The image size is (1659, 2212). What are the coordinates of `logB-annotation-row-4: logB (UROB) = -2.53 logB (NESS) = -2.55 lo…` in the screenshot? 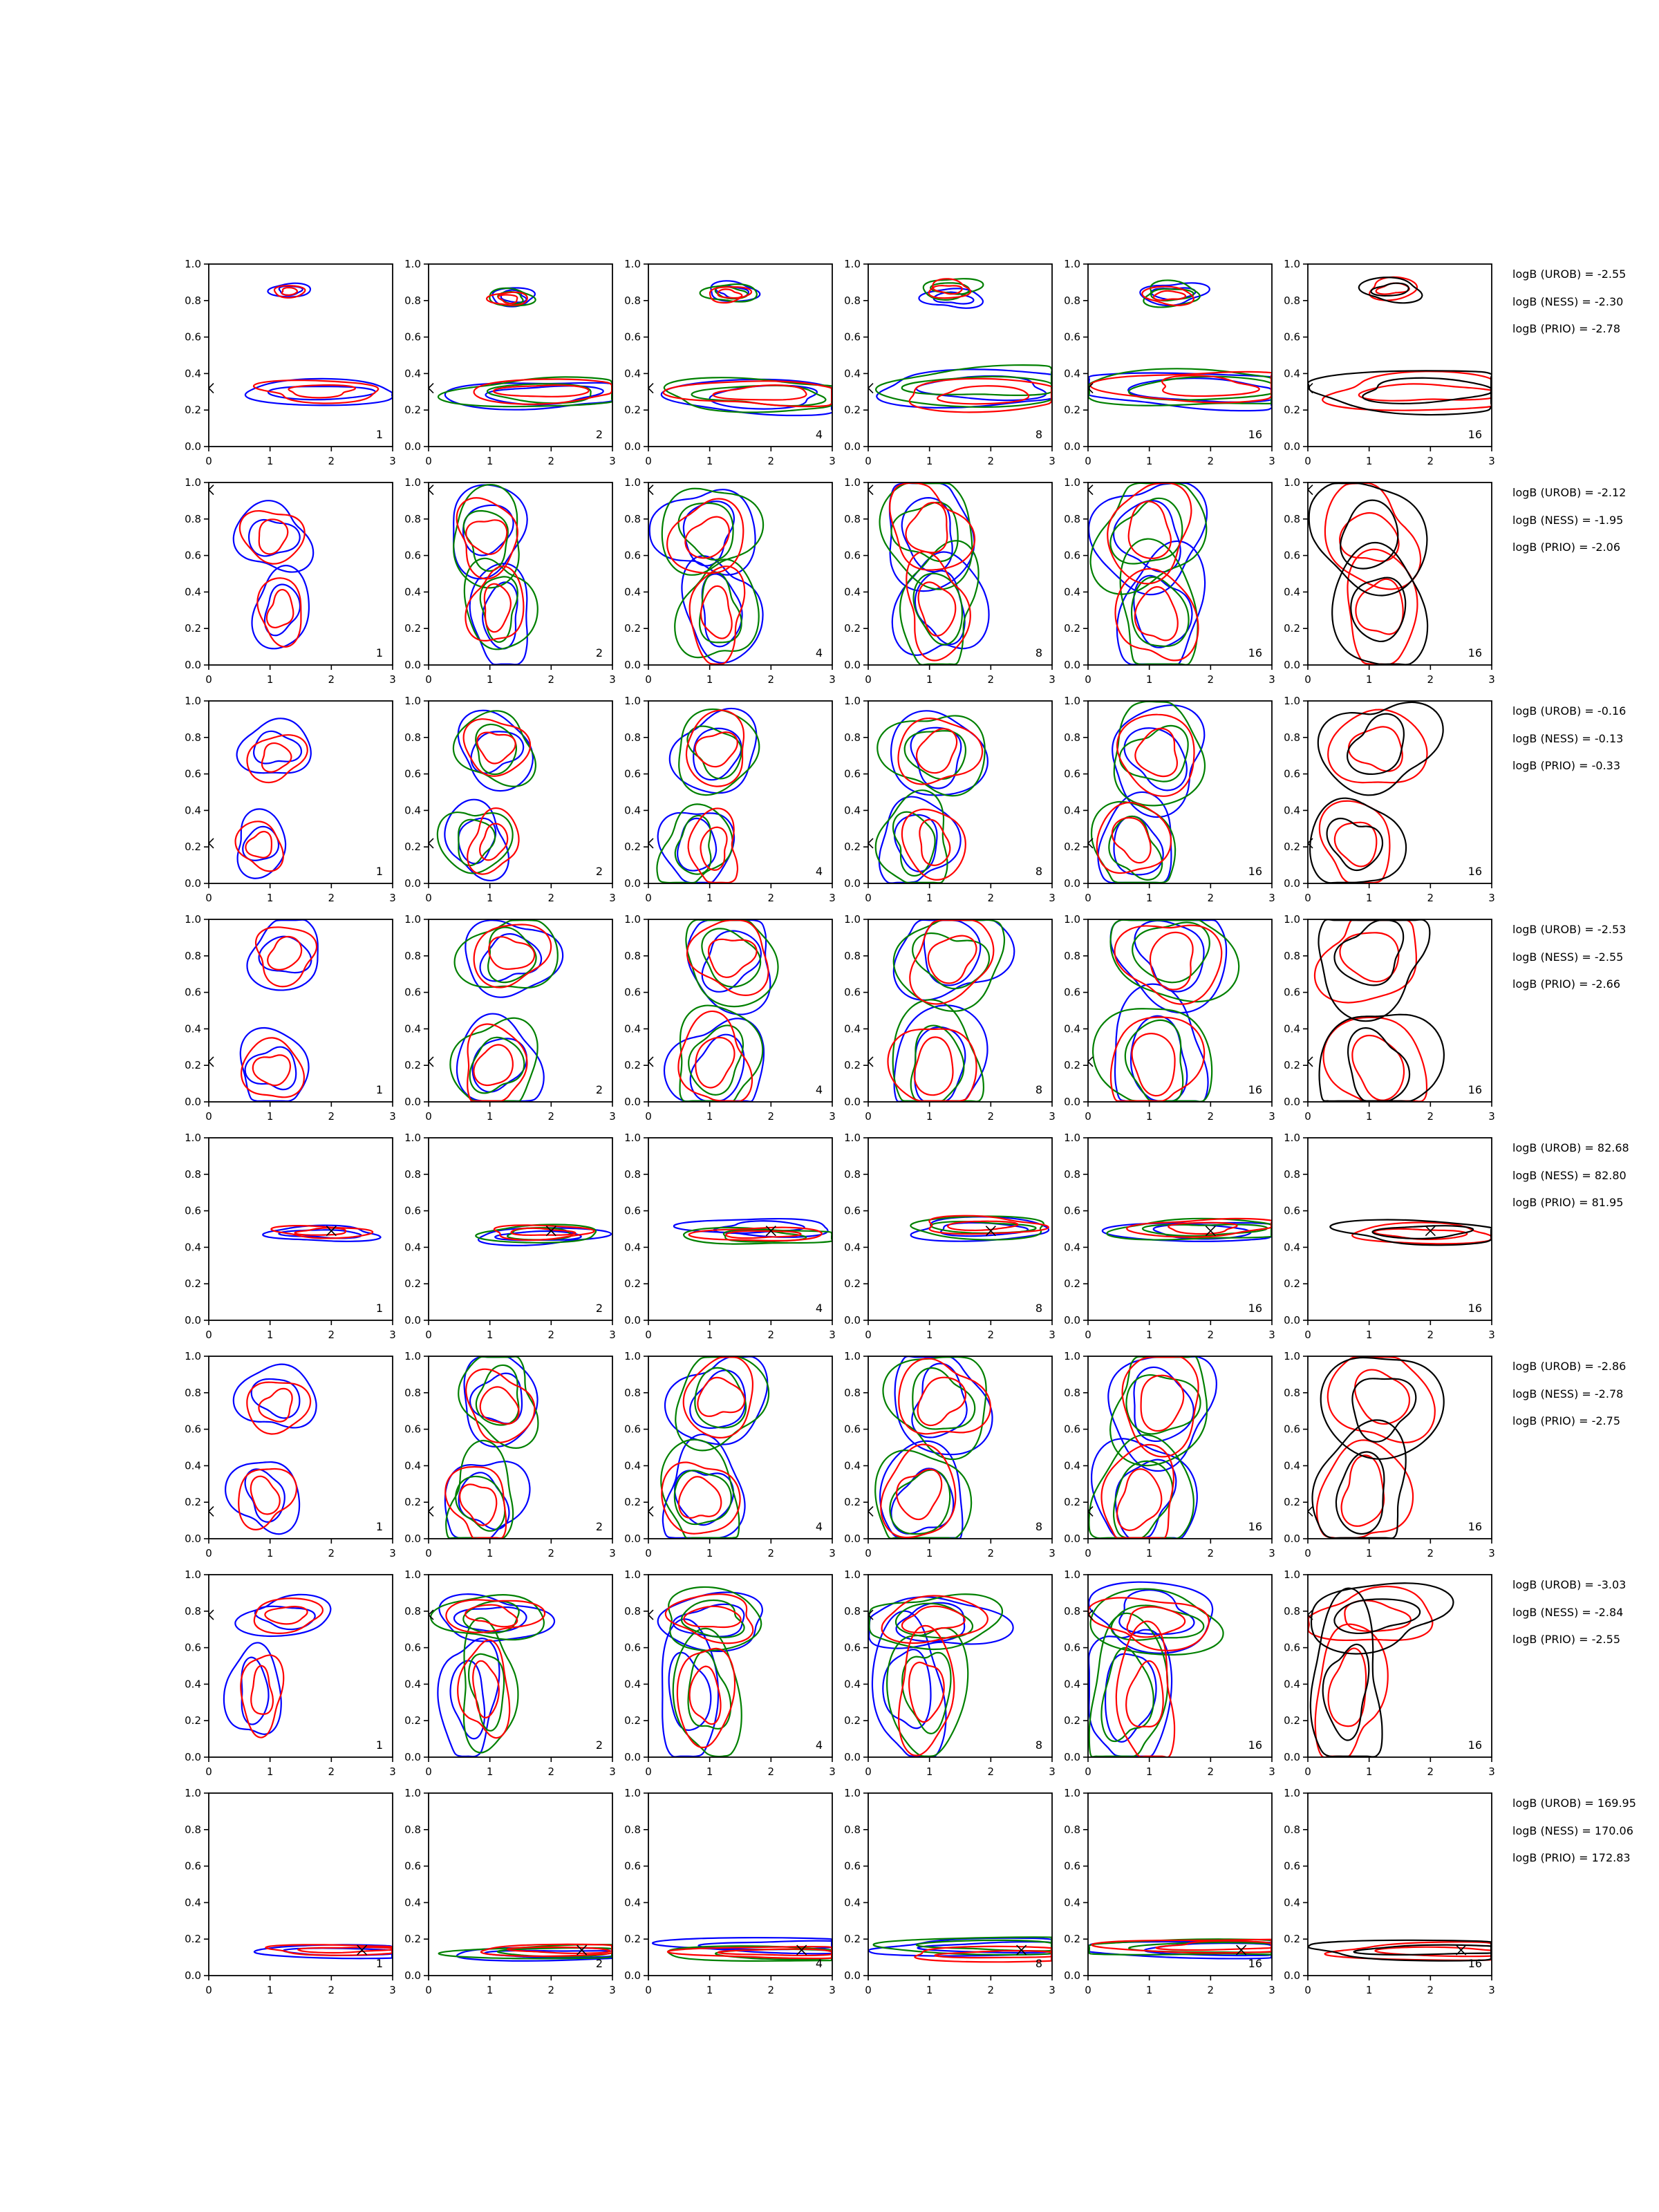 It's located at (1569, 957).